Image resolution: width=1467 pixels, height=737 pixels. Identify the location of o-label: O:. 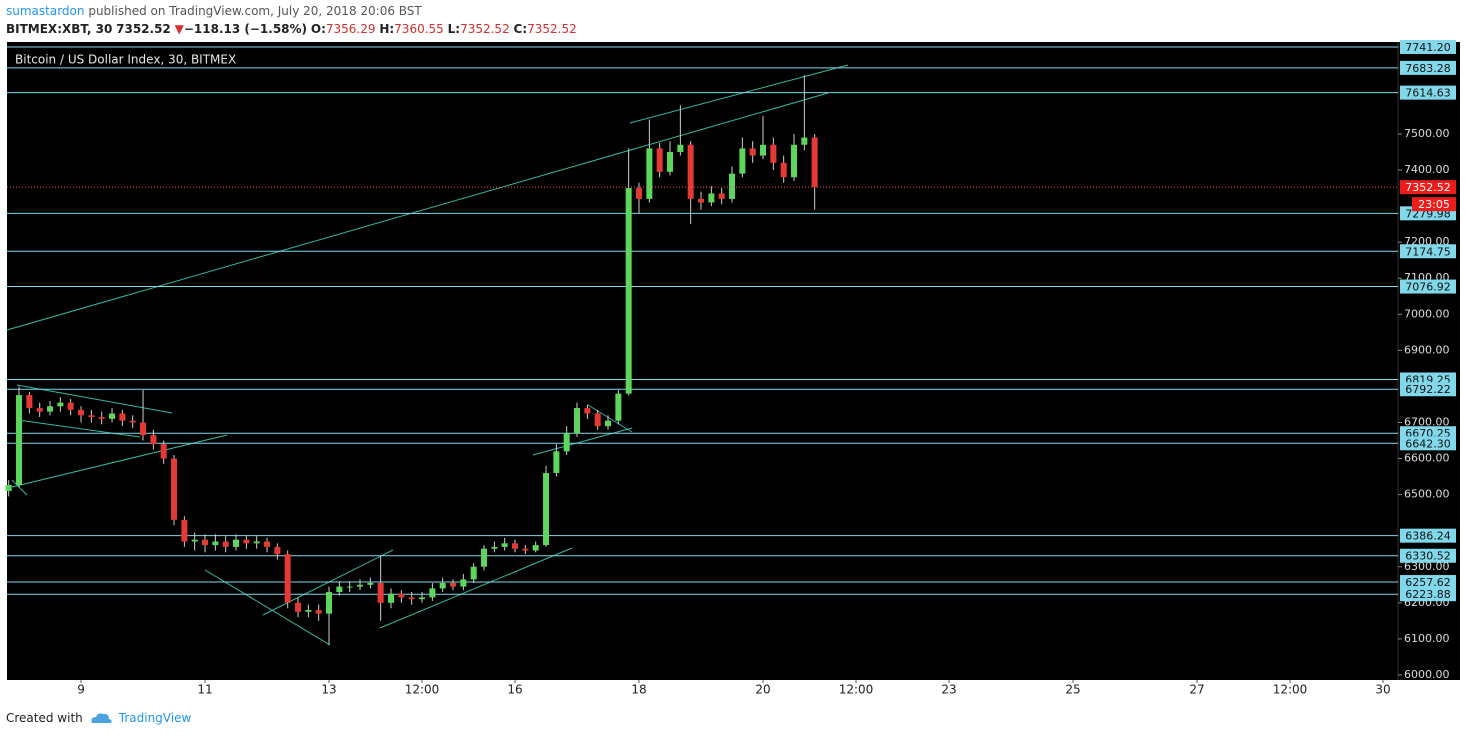
(318, 29).